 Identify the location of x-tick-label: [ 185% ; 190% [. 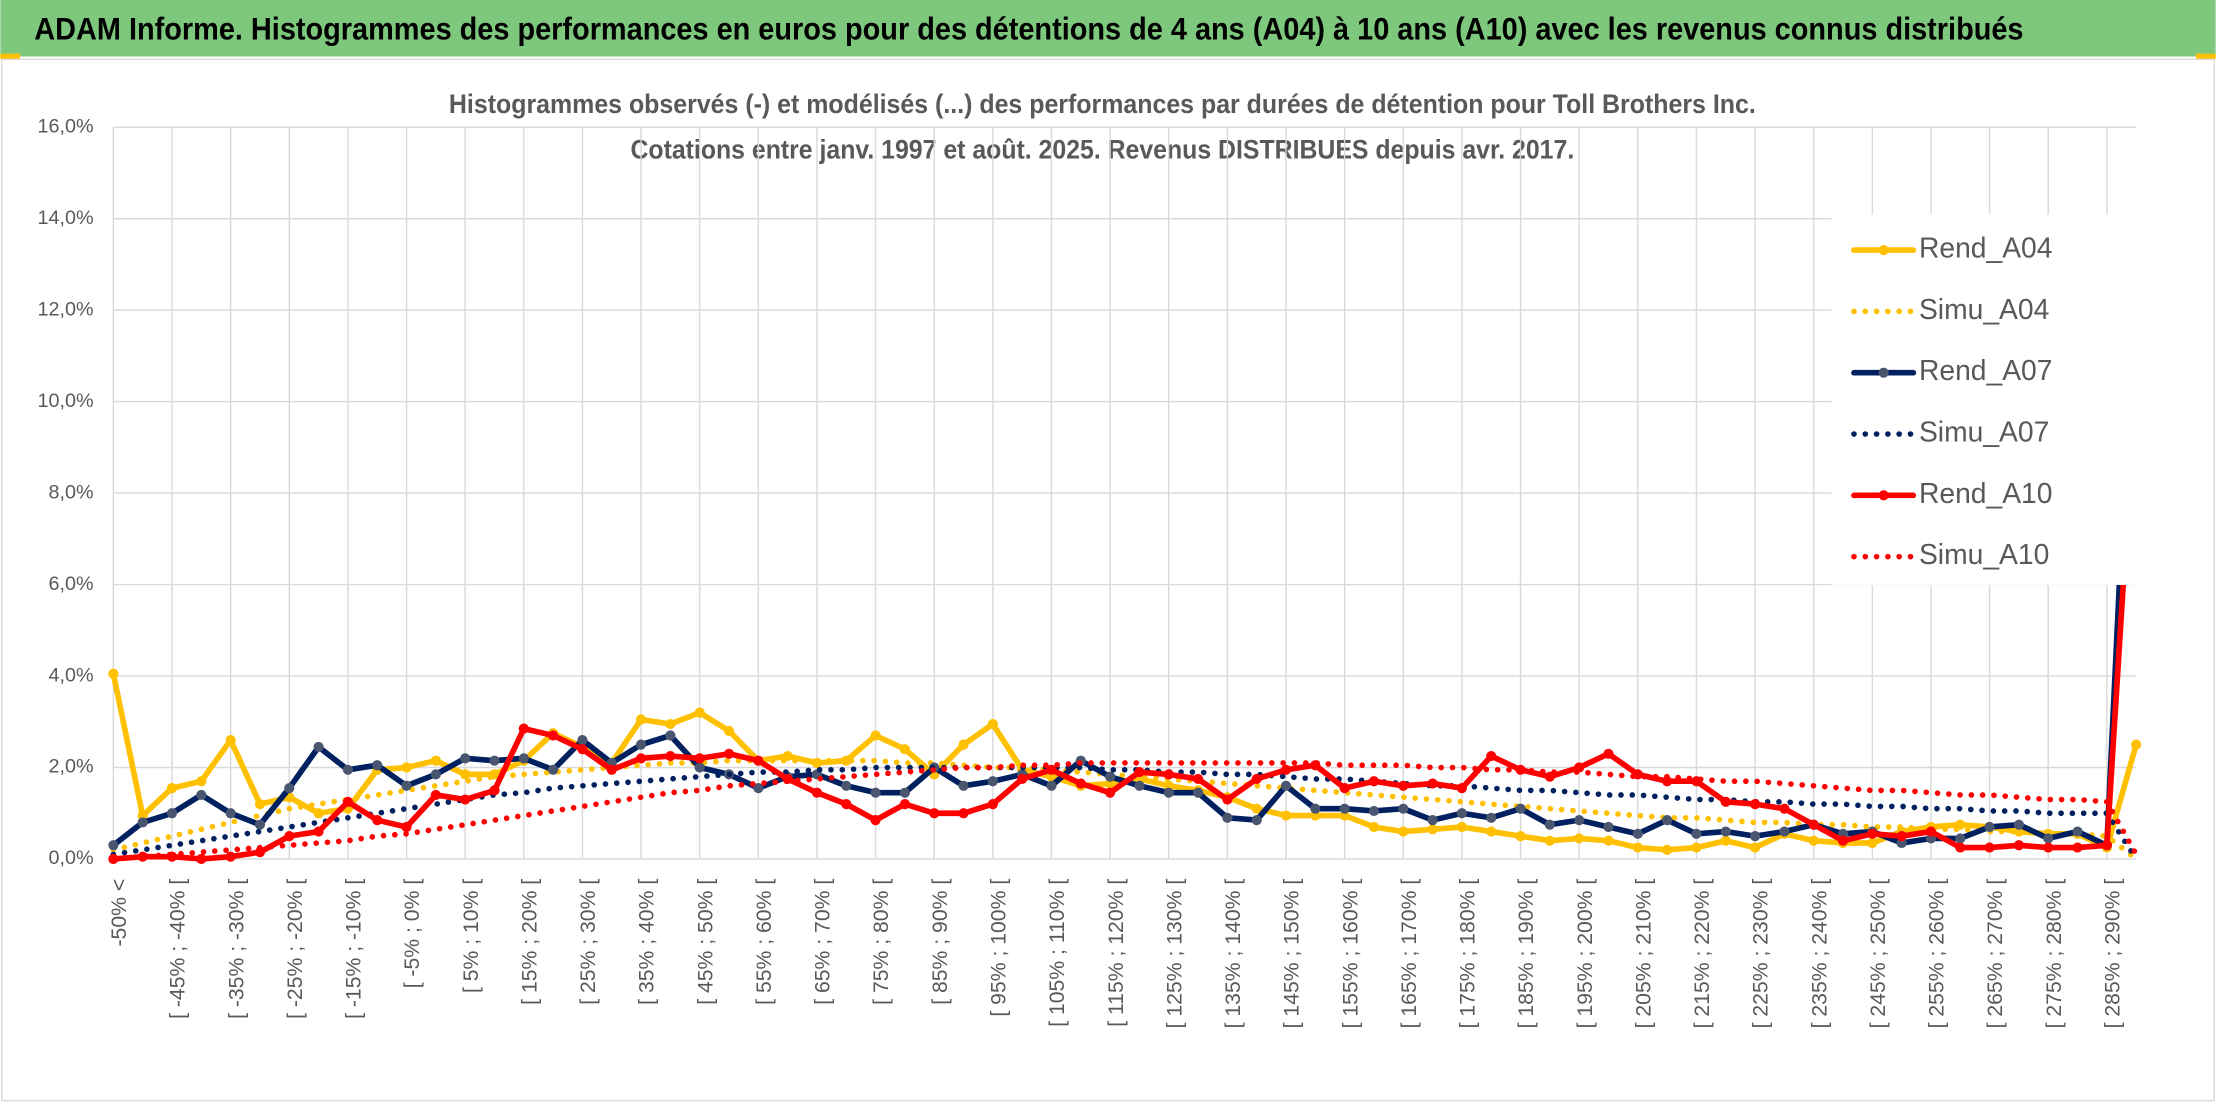
(1526, 954).